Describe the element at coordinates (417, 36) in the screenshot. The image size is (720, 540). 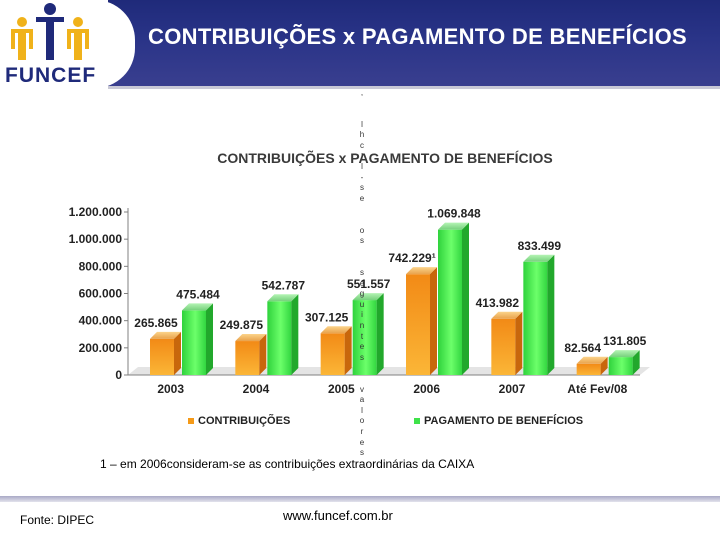
I see `slide-title: CONTRIBUIÇÕES x PAGAMENTO DE BENEFÍCIOS` at that location.